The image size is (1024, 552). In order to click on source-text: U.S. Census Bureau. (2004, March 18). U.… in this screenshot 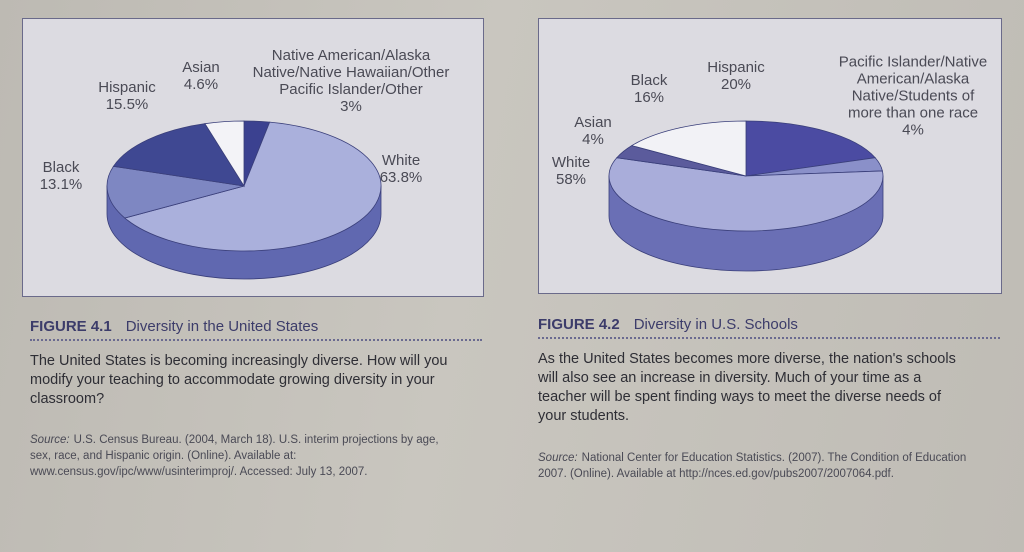, I will do `click(234, 456)`.